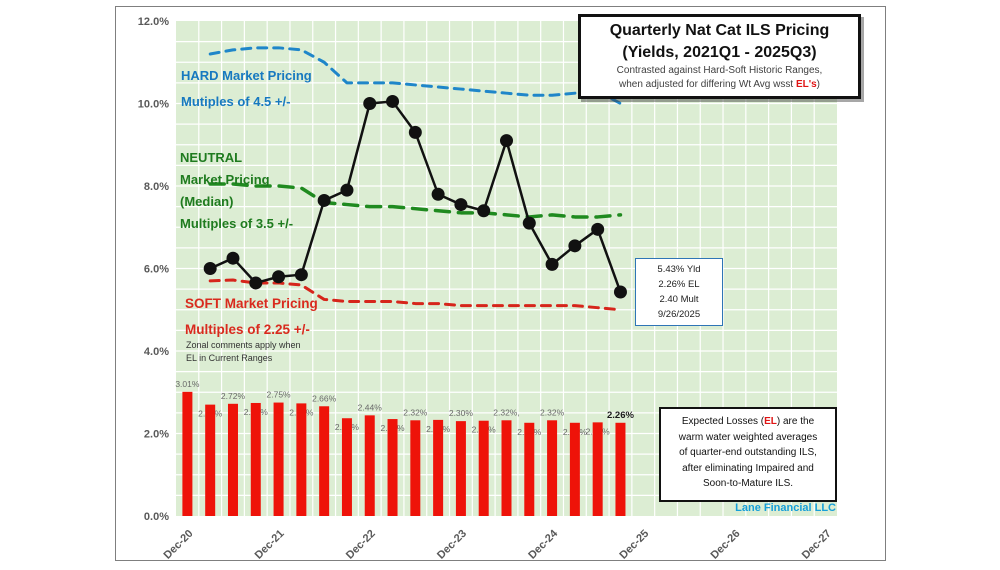 This screenshot has height=570, width=1000. I want to click on x-axis-label: Dec-24, so click(543, 543).